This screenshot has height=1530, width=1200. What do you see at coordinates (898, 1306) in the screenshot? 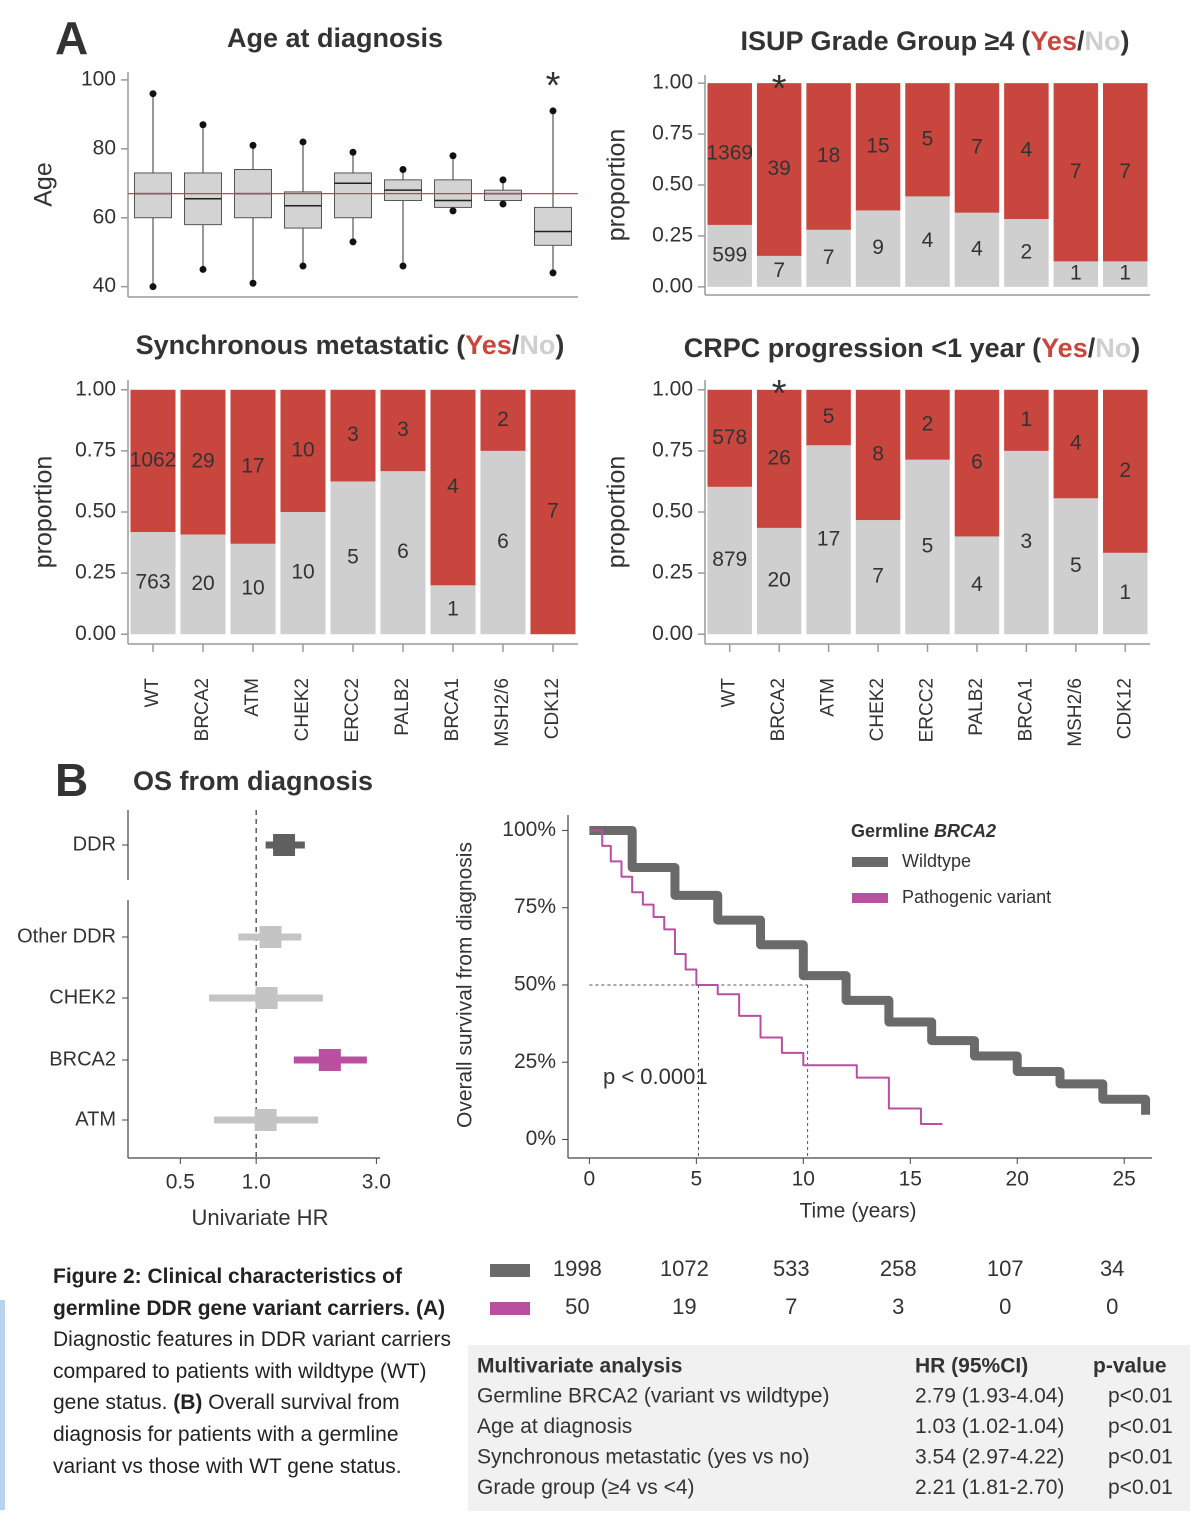
I see `at-risk-count: 3` at bounding box center [898, 1306].